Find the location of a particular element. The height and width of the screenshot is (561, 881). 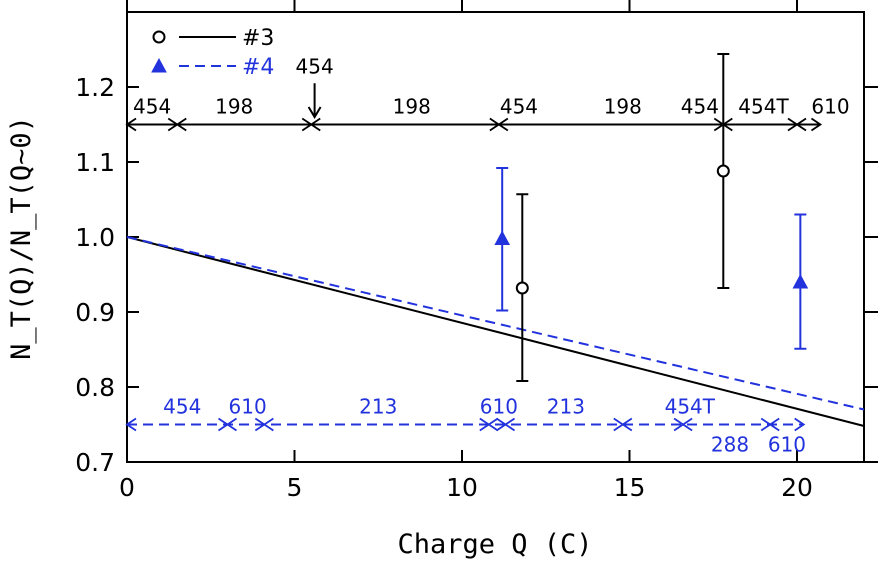

legend-label-s3: #3 is located at coordinates (258, 38).